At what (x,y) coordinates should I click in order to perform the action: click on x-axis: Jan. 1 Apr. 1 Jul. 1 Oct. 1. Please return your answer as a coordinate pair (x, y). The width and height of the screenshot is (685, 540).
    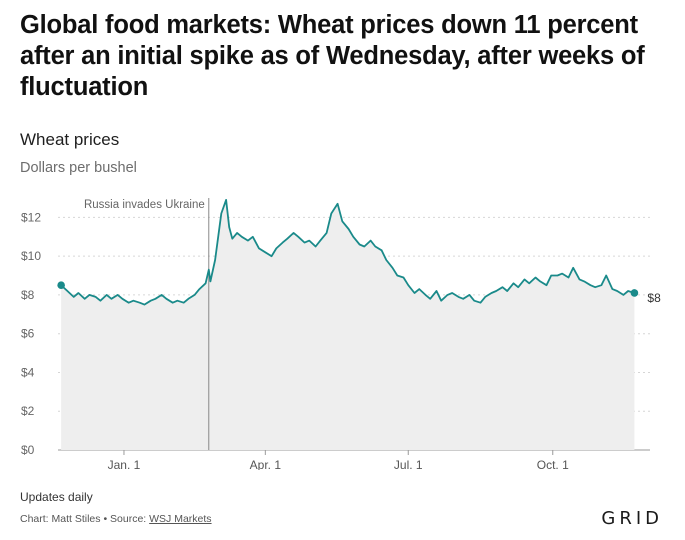
    Looking at the image, I should click on (338, 460).